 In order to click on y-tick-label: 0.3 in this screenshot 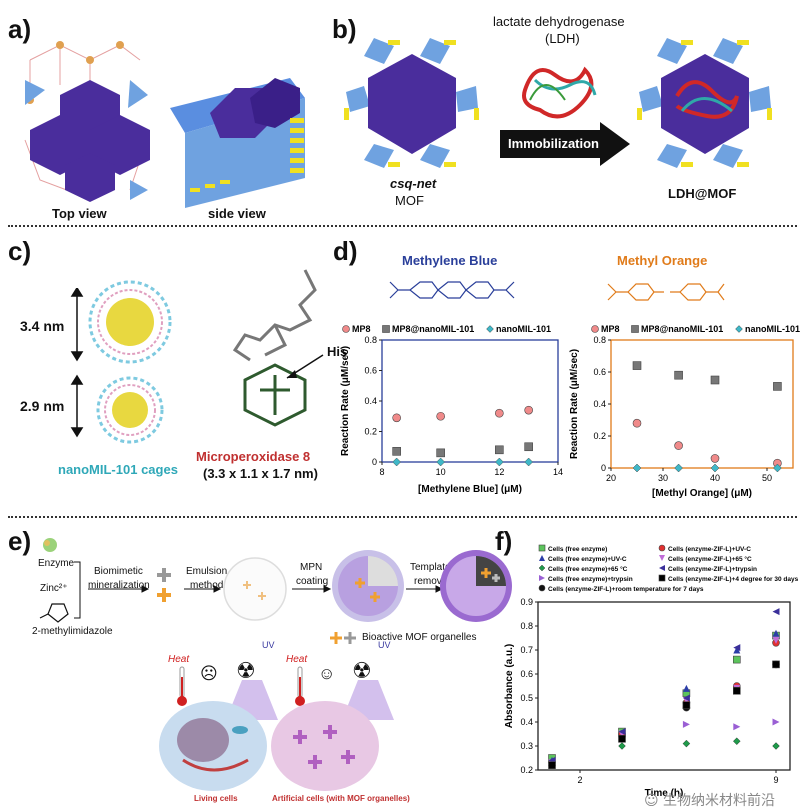, I will do `click(526, 746)`.